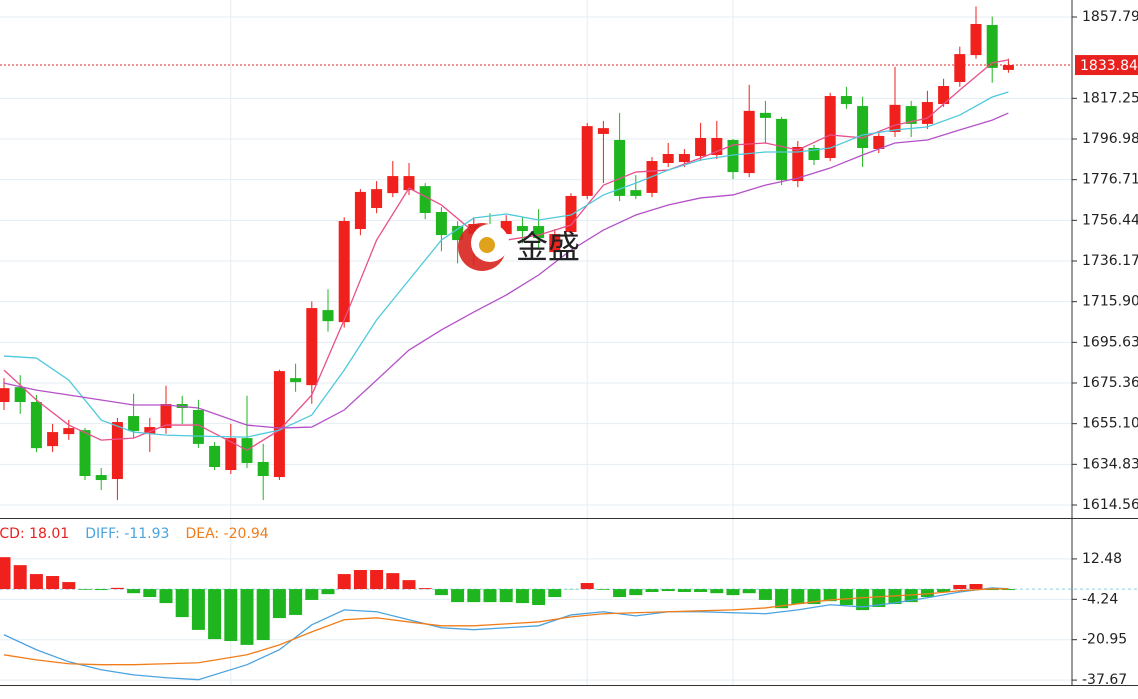  What do you see at coordinates (1110, 383) in the screenshot?
I see `y-tick-label: 1675.36` at bounding box center [1110, 383].